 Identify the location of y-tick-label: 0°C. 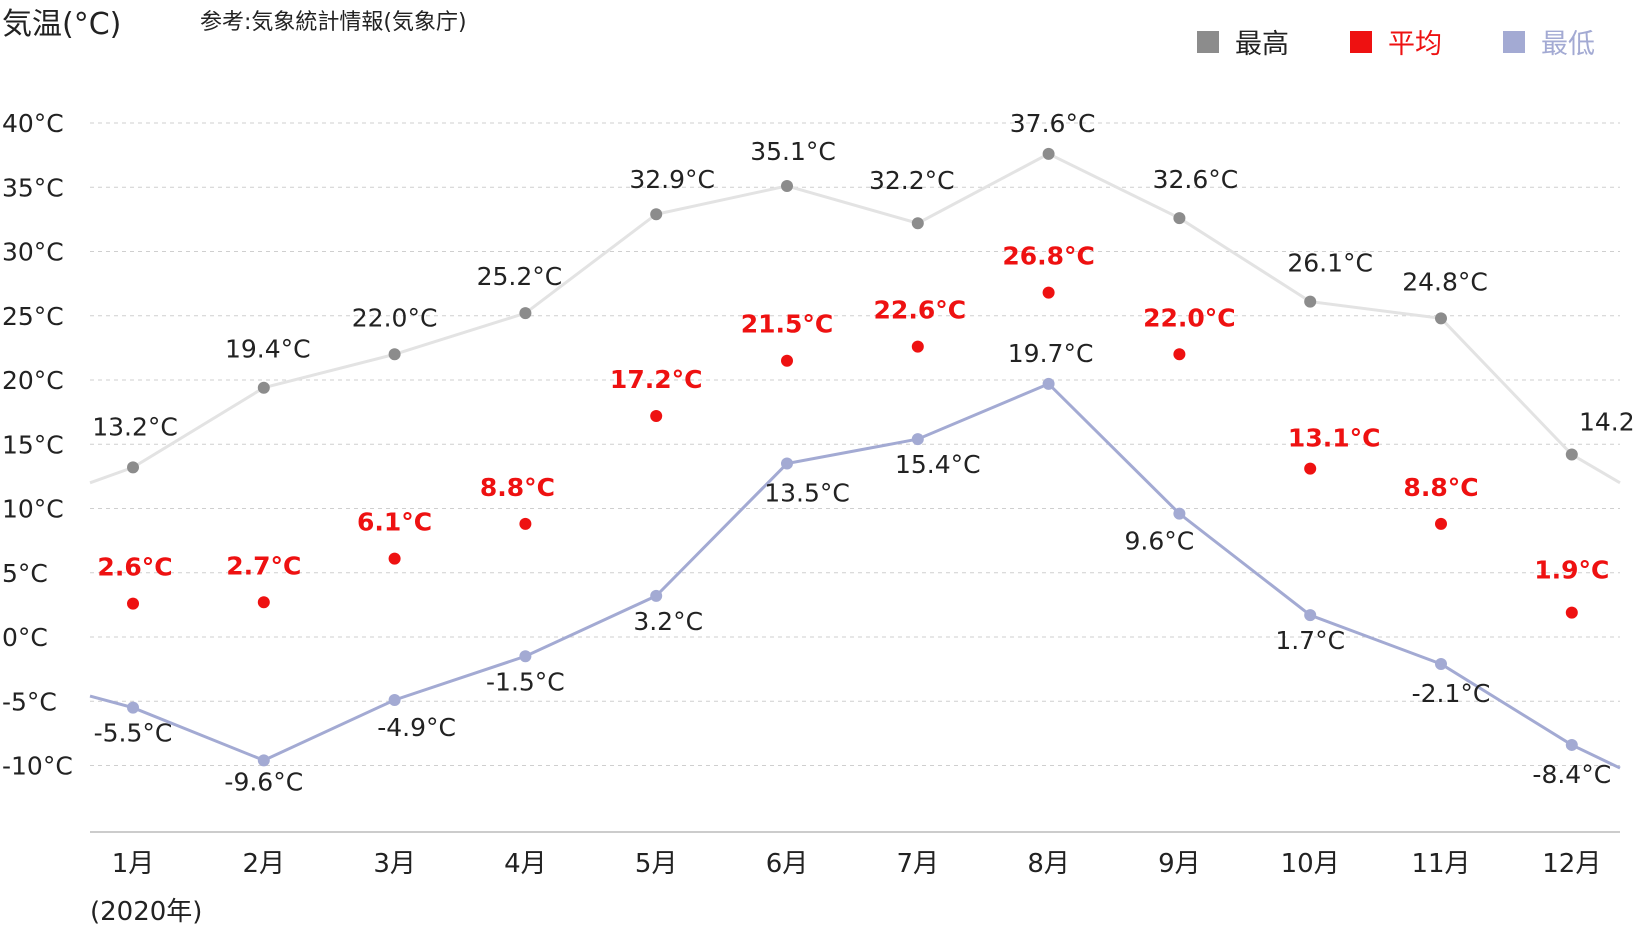
(25, 637).